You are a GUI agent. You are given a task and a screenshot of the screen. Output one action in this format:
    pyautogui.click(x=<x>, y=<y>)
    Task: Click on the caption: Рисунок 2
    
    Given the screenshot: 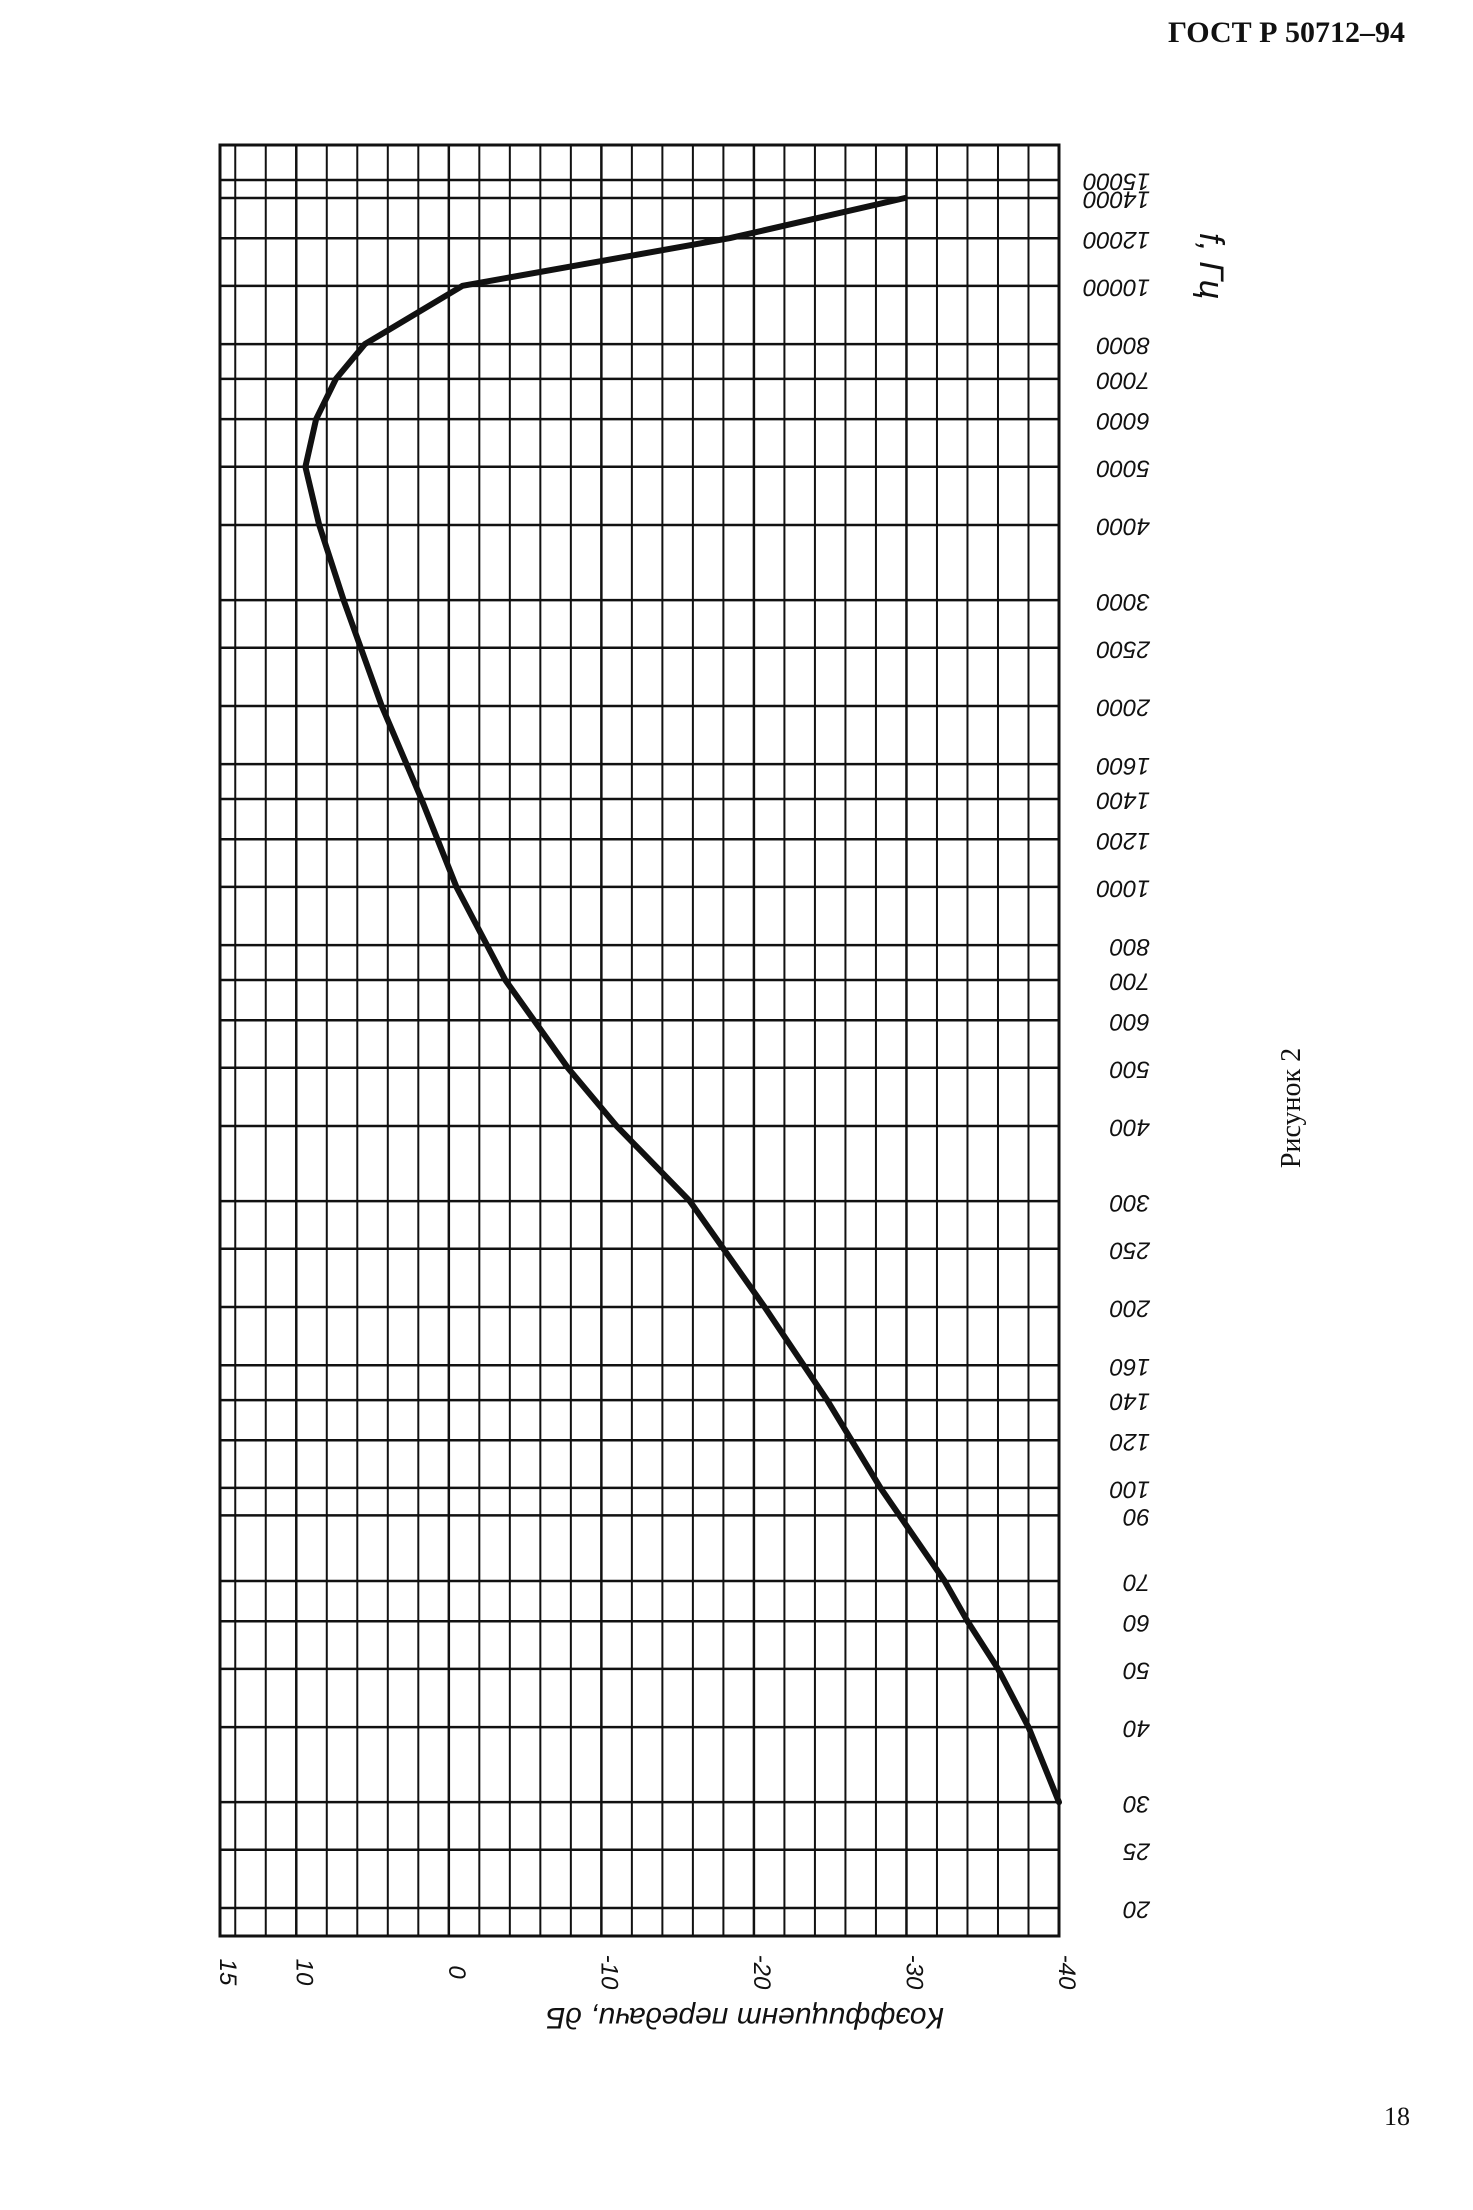 What is the action you would take?
    pyautogui.click(x=1291, y=1108)
    